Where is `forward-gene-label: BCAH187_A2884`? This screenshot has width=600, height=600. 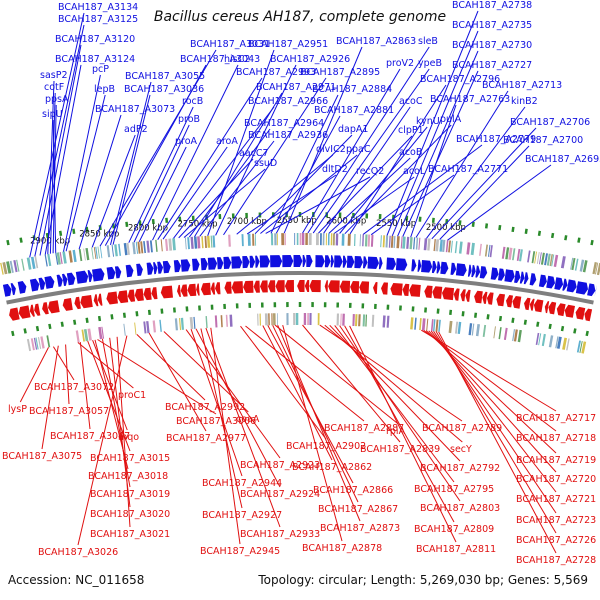 forward-gene-label: BCAH187_A2884 is located at coordinates (352, 89).